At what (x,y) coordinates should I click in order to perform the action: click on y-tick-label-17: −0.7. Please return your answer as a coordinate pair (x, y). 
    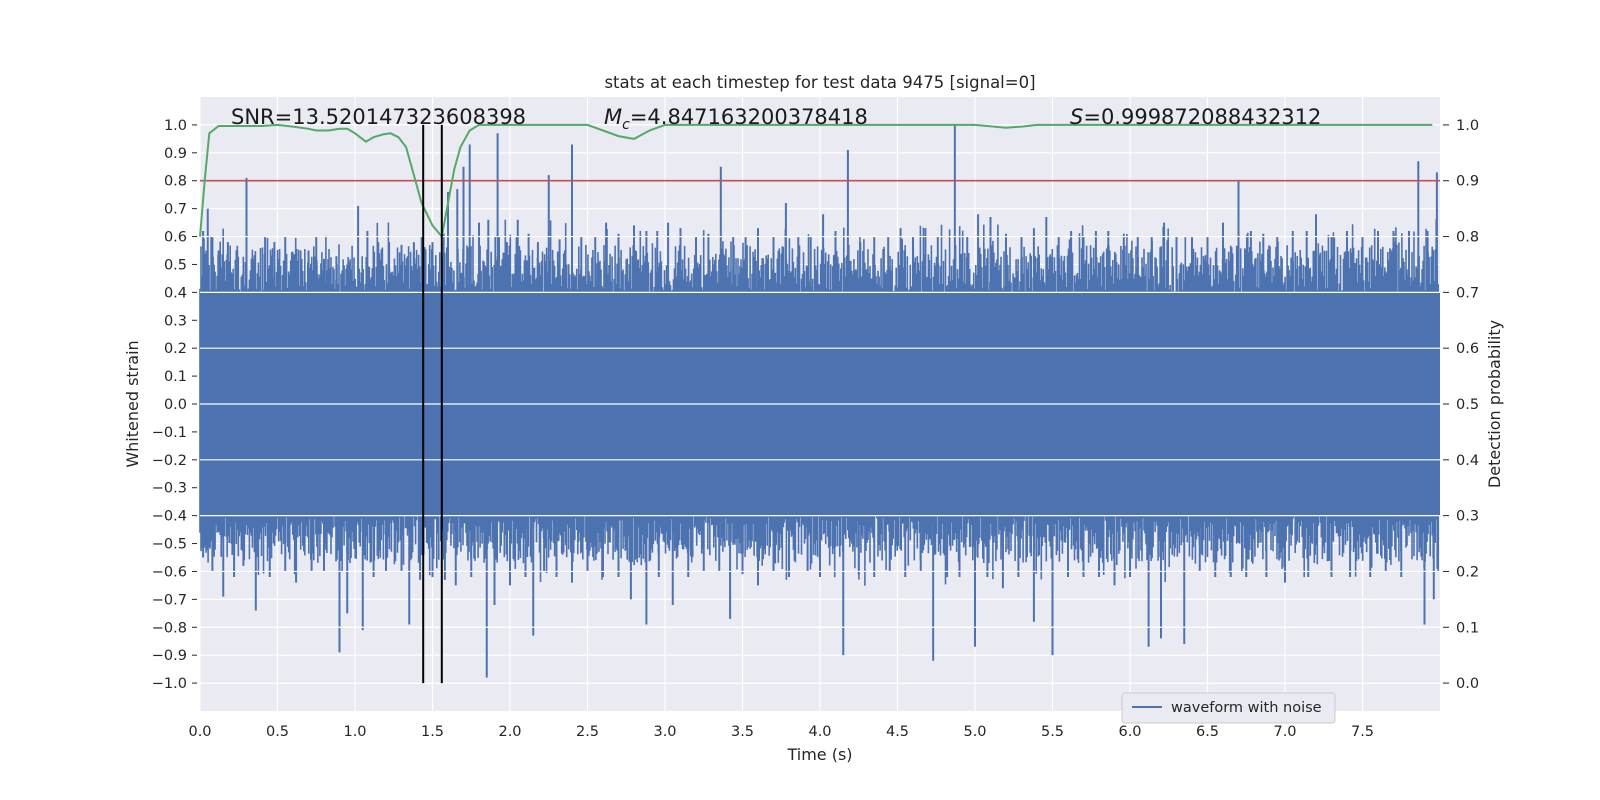
    Looking at the image, I should click on (169, 600).